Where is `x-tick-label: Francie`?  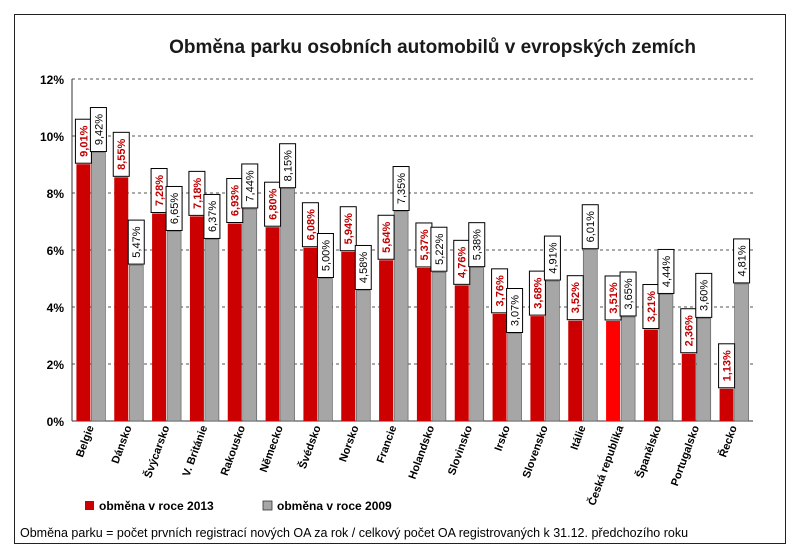 x-tick-label: Francie is located at coordinates (387, 444).